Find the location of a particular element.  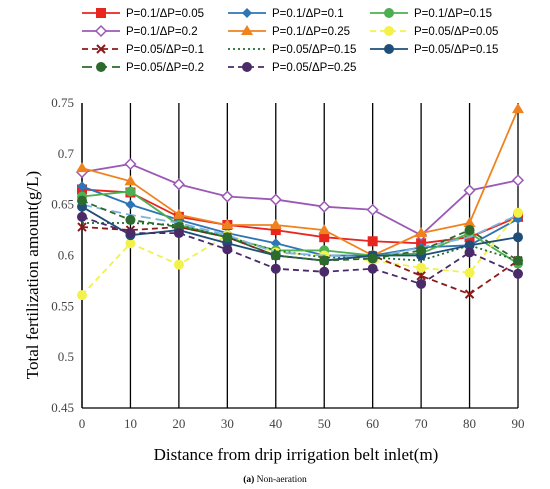

y-axis-title: Total fertilization amount(g/L) is located at coordinates (32, 275).